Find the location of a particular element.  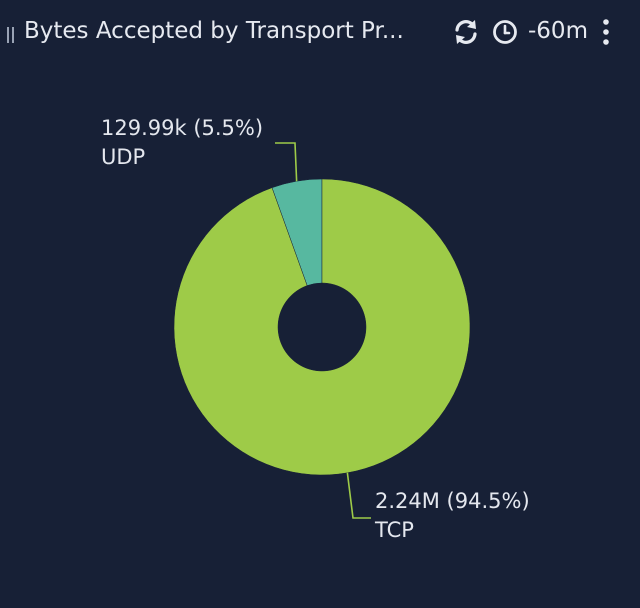

data-label-udp: 129.99k (5.5%) is located at coordinates (182, 128).